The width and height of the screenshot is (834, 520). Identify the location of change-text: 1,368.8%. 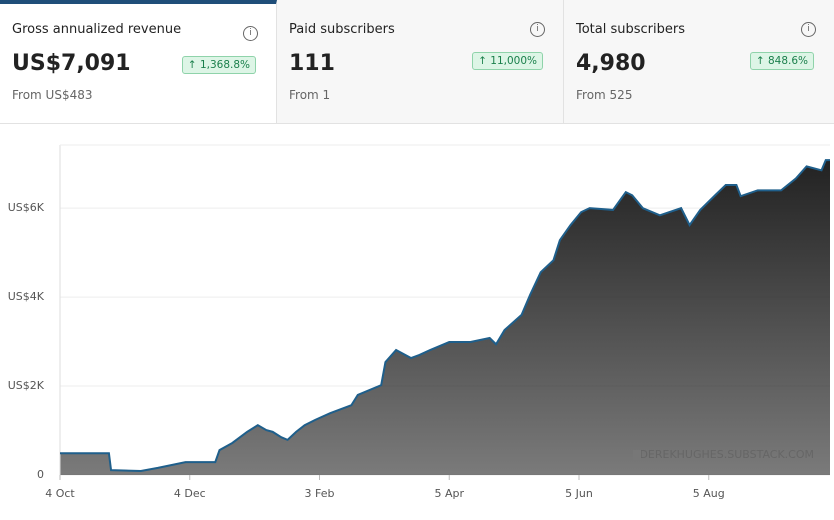
(224, 65).